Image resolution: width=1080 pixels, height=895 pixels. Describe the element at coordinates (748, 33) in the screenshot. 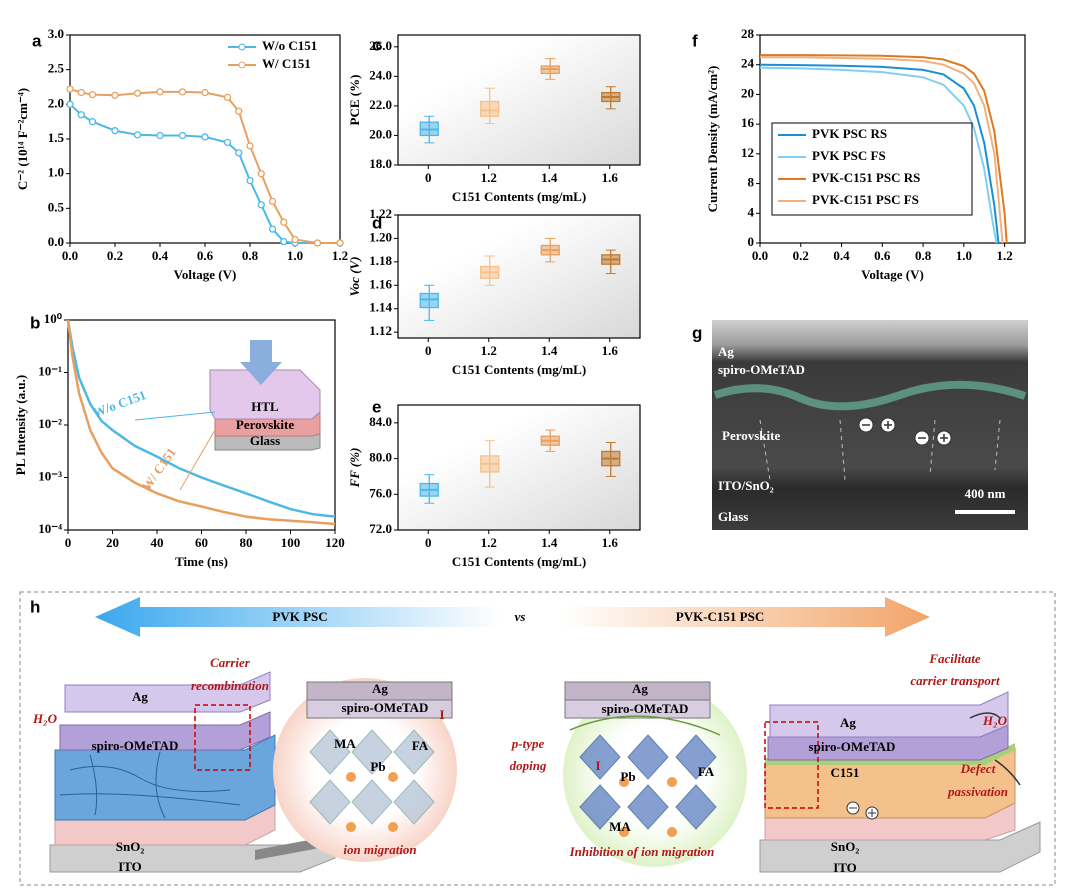

I see `y-tick-label: 28` at that location.